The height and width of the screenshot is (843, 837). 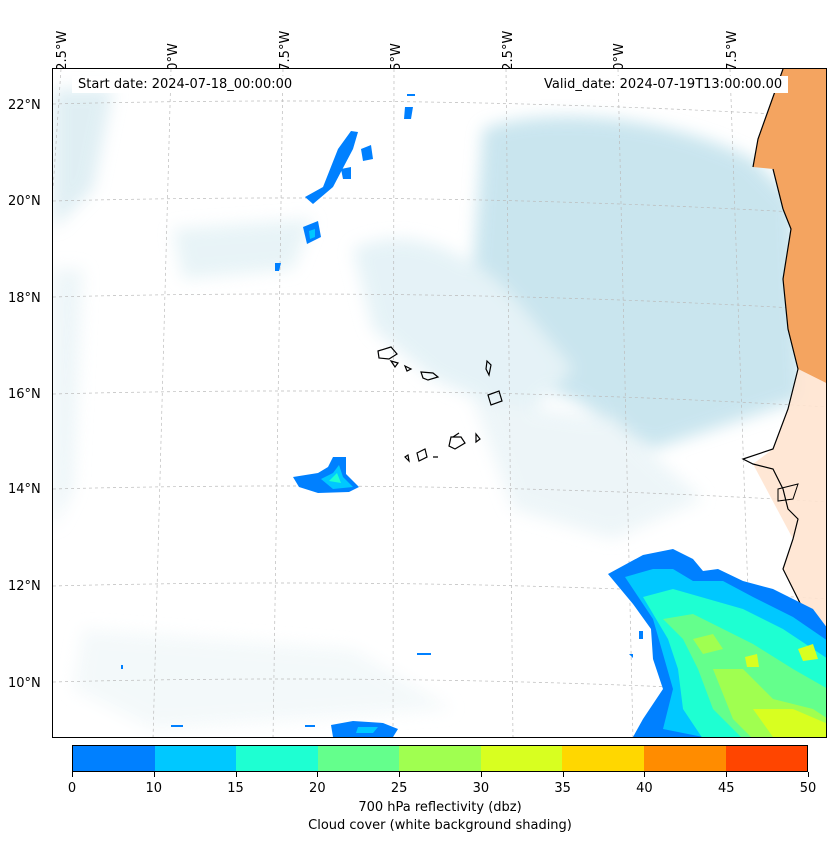 I want to click on lat-label: 22°N, so click(x=24, y=105).